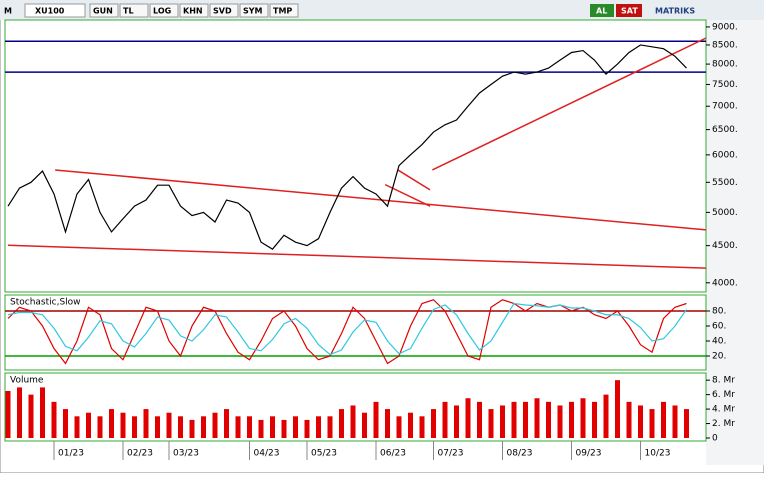  I want to click on x-tick-label: 07/23, so click(451, 454).